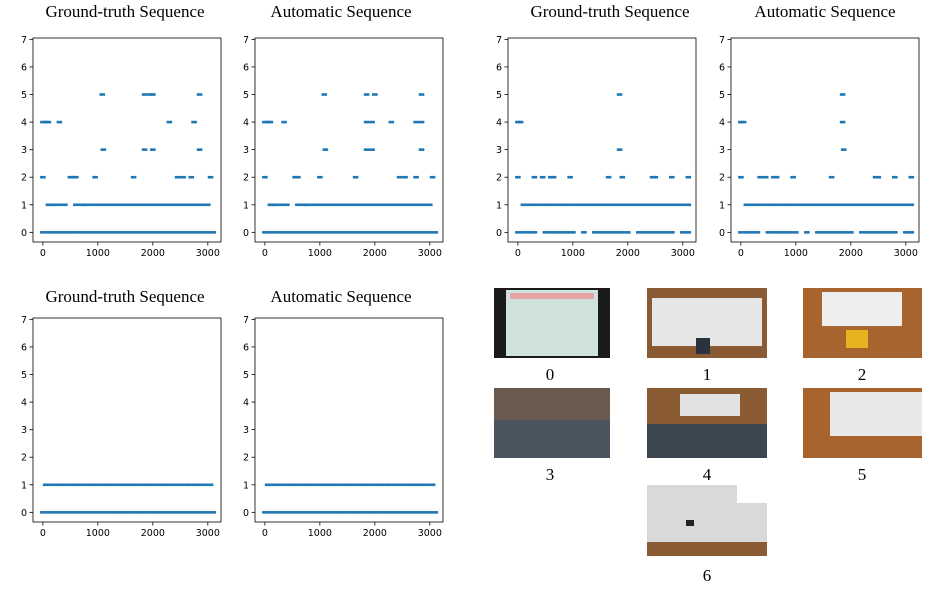 The height and width of the screenshot is (590, 929). I want to click on y-tick-label: 3, so click(246, 430).